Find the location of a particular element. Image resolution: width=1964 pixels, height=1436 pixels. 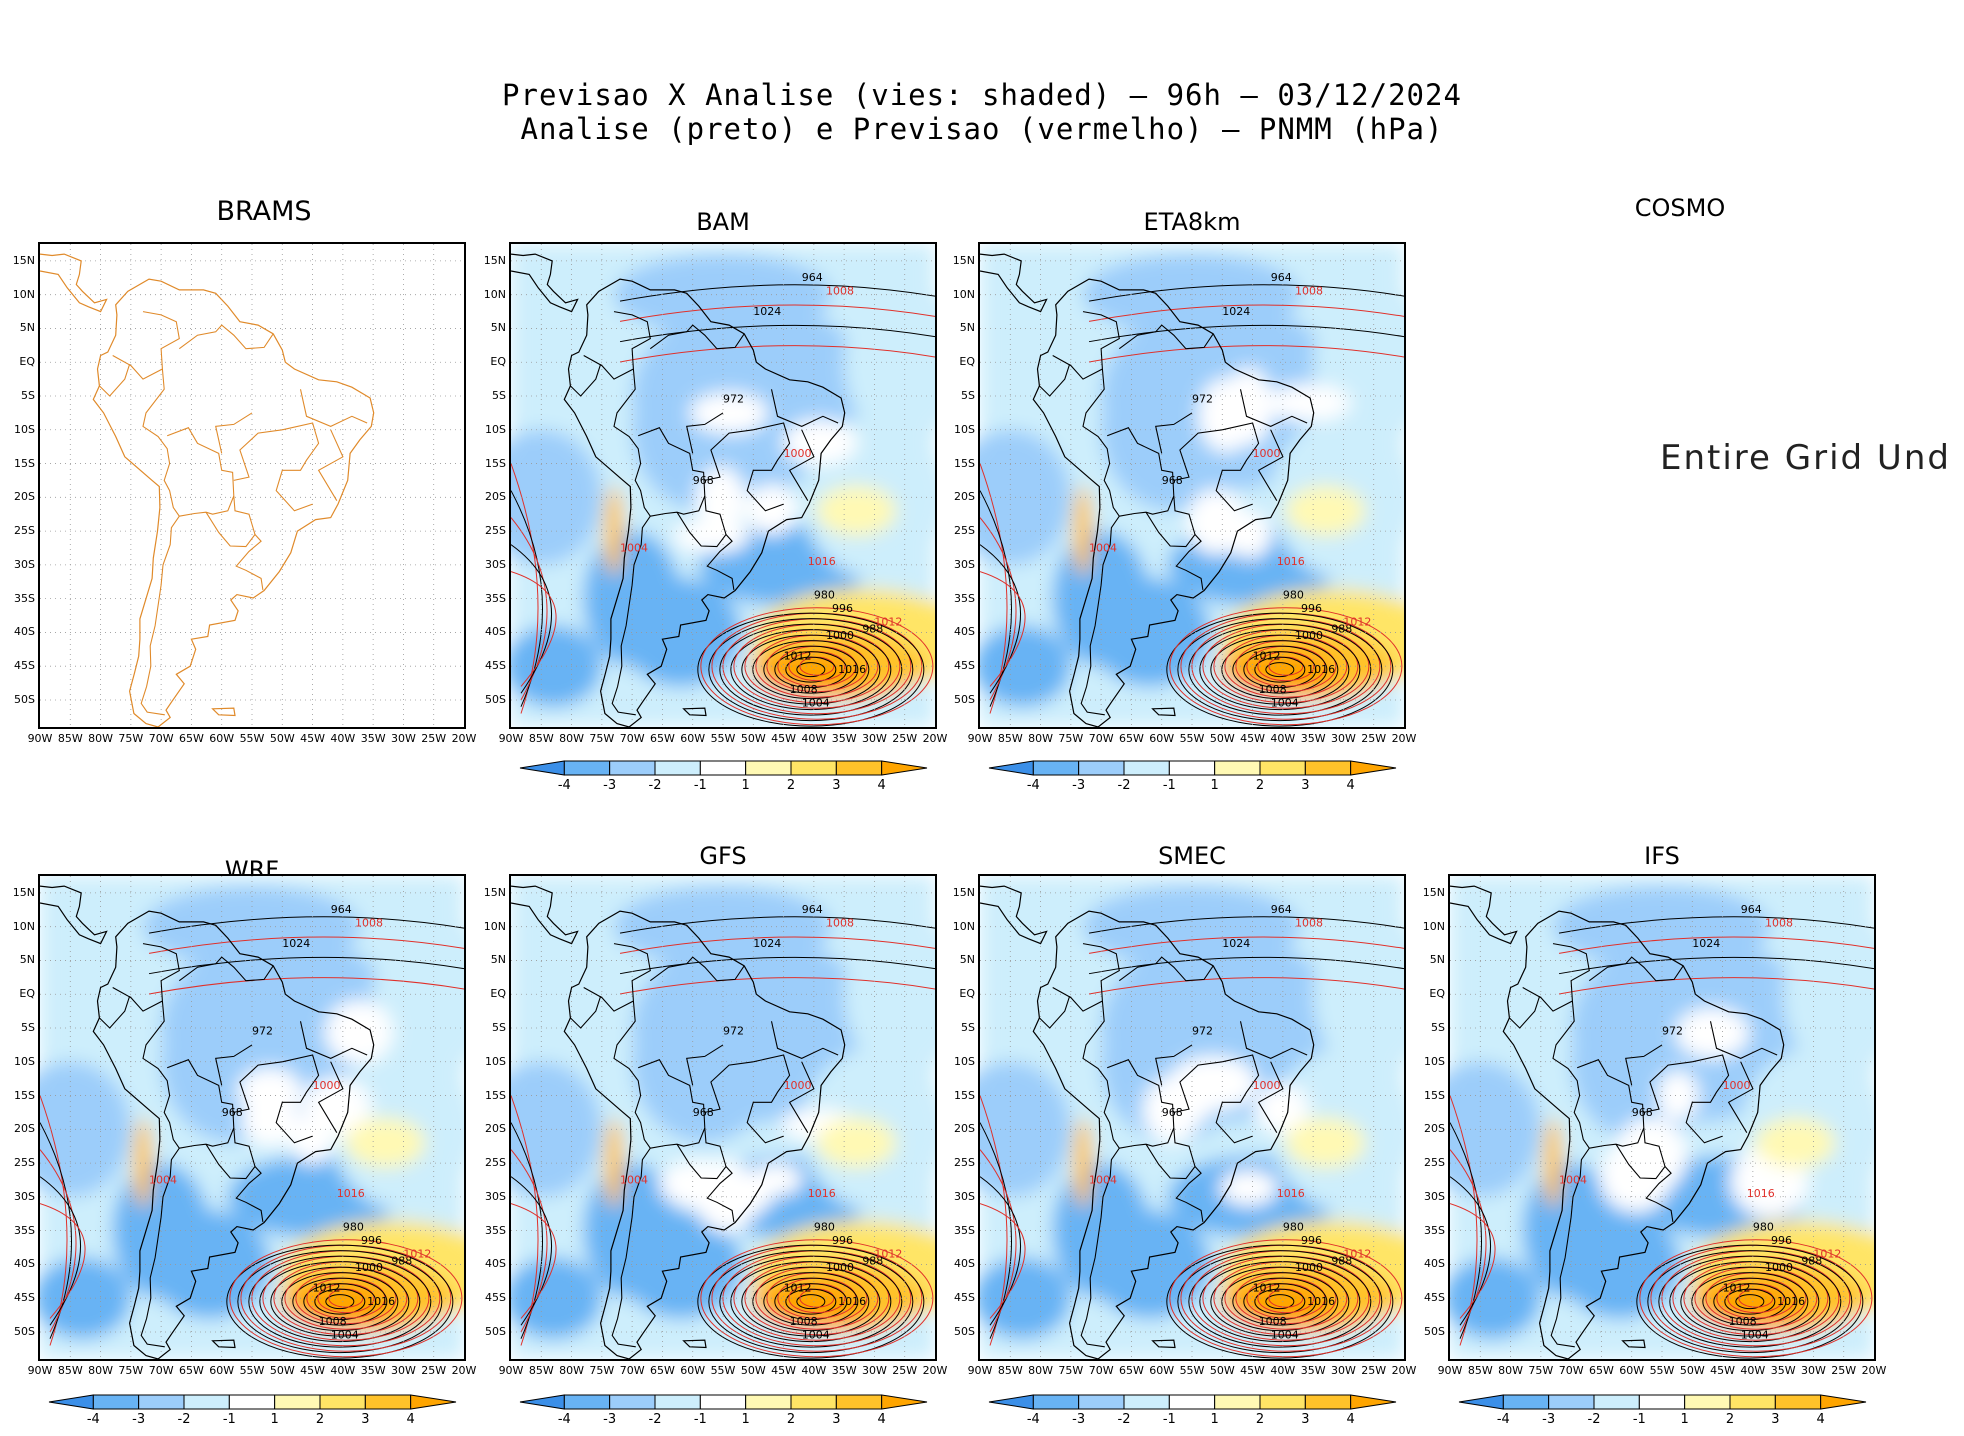

lon-tick-label: 90W is located at coordinates (1450, 1370).